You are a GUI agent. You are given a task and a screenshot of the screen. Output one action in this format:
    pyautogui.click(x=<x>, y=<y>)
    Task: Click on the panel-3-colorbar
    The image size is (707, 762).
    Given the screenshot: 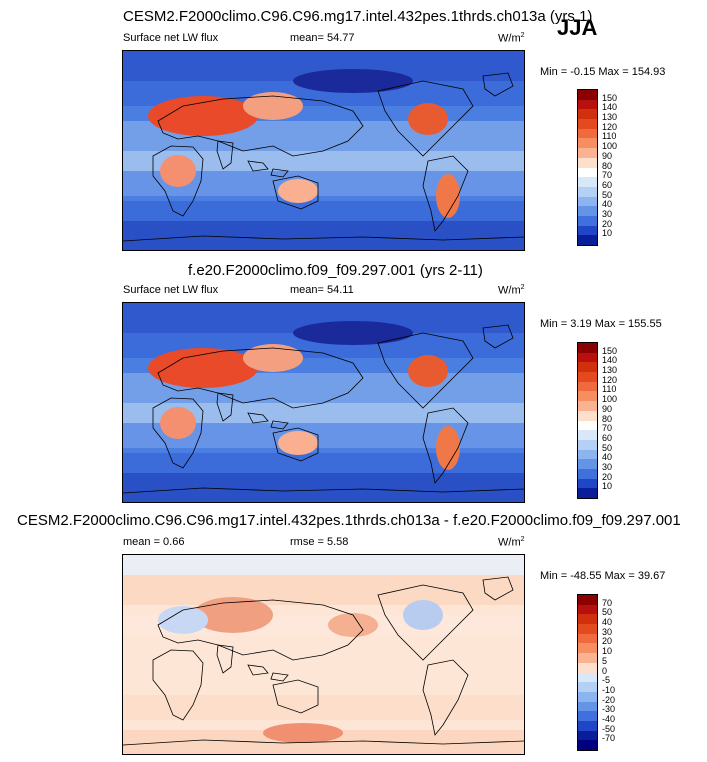 What is the action you would take?
    pyautogui.click(x=587, y=672)
    